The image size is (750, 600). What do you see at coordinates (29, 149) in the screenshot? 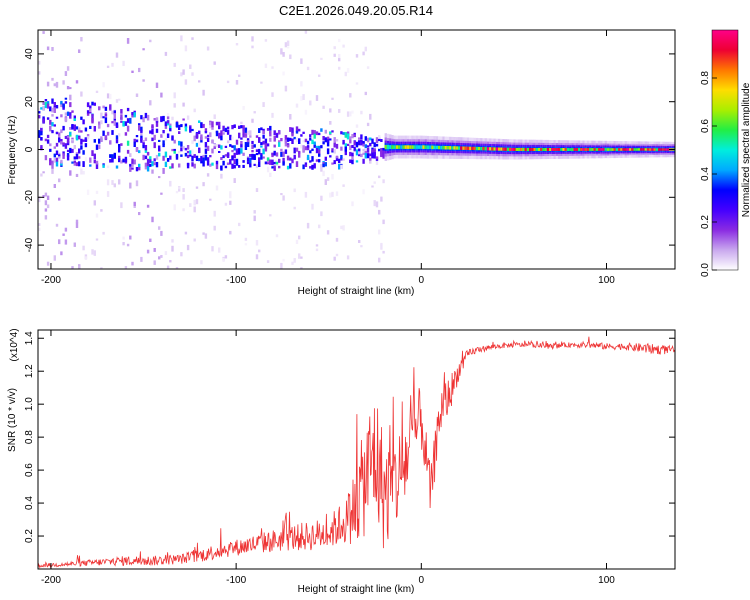
I see `y-tick-label: 0` at bounding box center [29, 149].